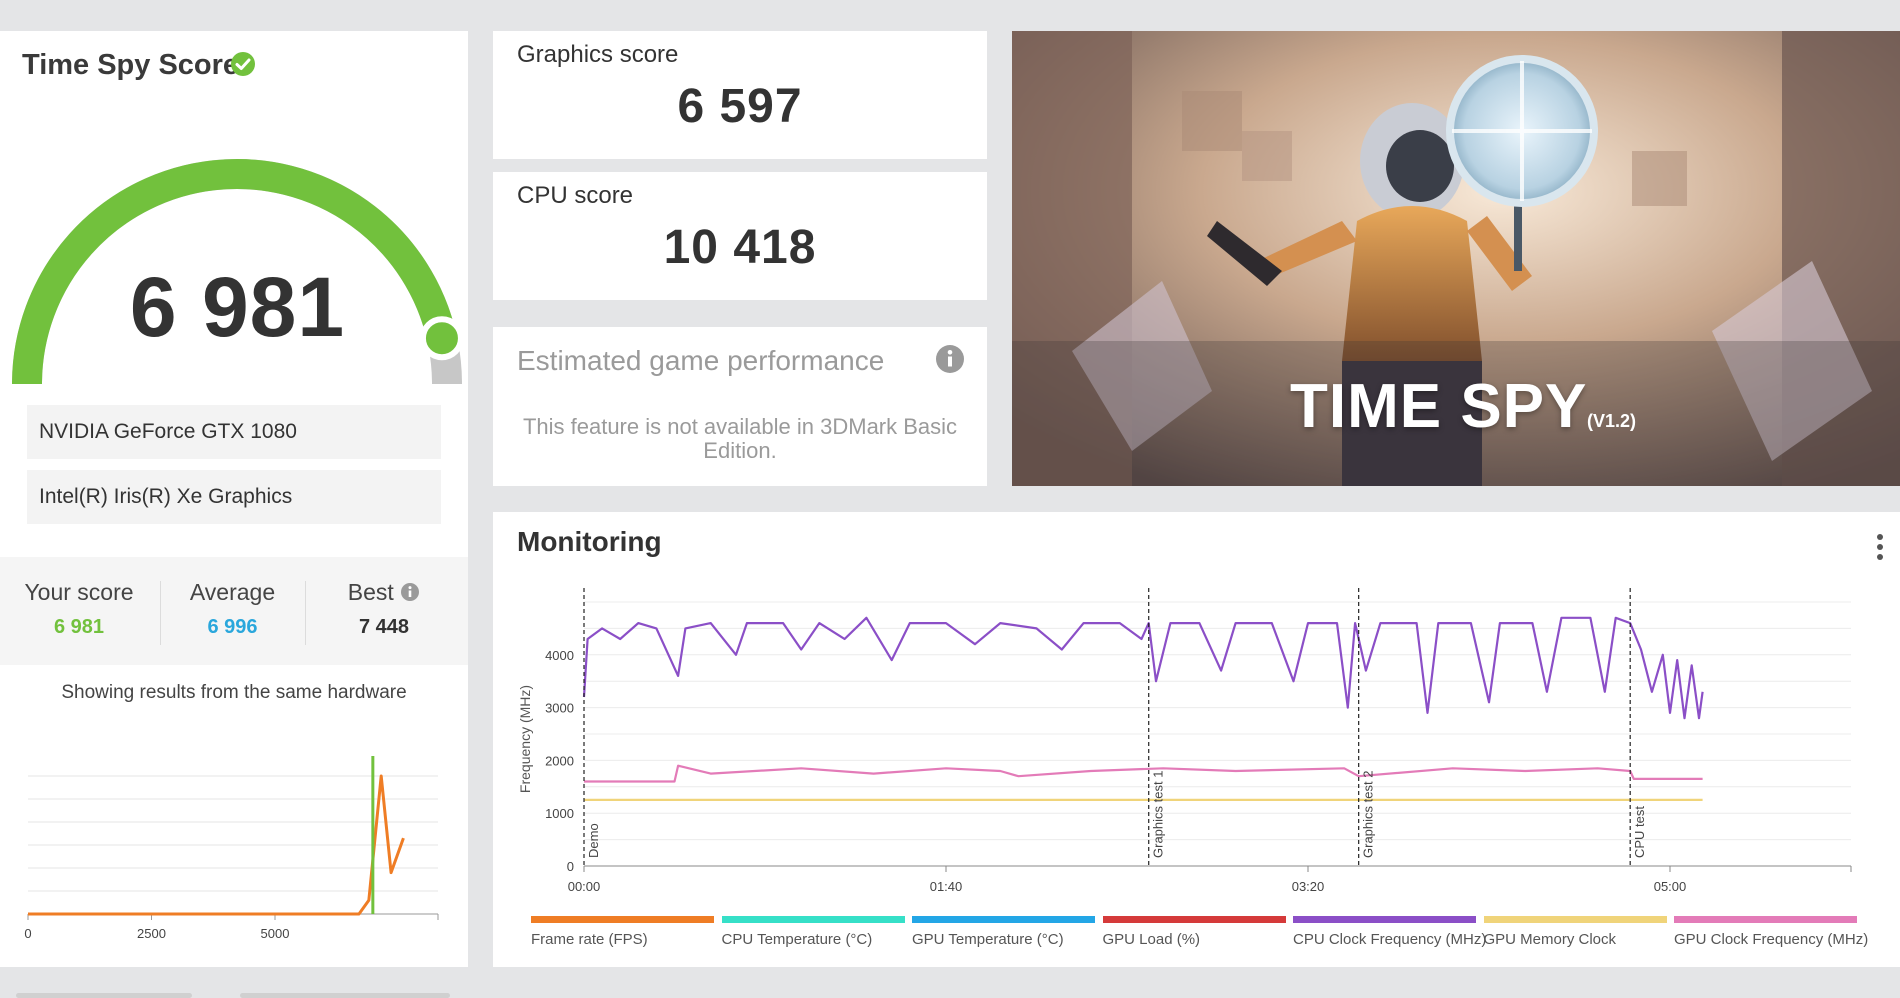 The height and width of the screenshot is (998, 1900). Describe the element at coordinates (525, 739) in the screenshot. I see `y-axis-label: Frequency (MHz)` at that location.